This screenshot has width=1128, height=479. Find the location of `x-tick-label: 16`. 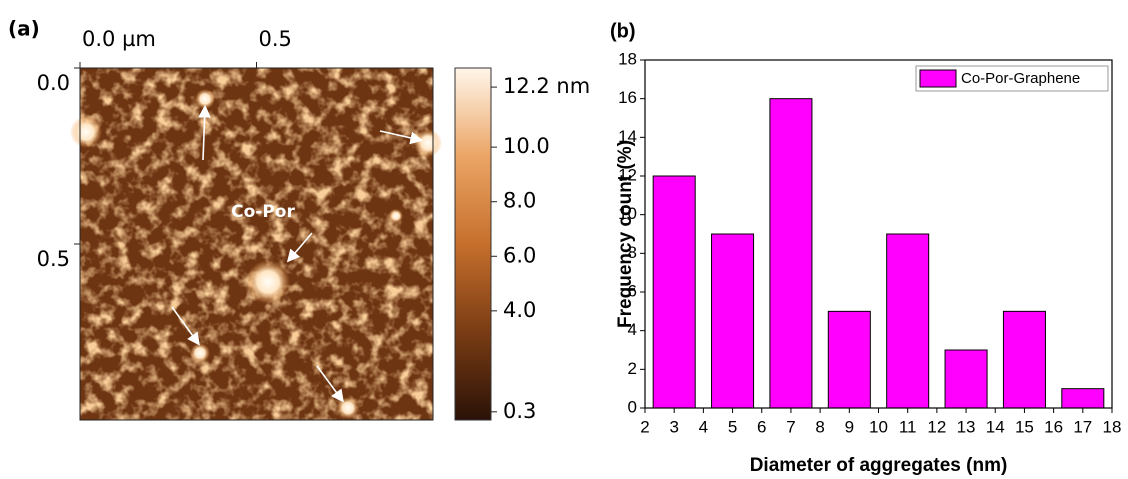

x-tick-label: 16 is located at coordinates (1053, 426).